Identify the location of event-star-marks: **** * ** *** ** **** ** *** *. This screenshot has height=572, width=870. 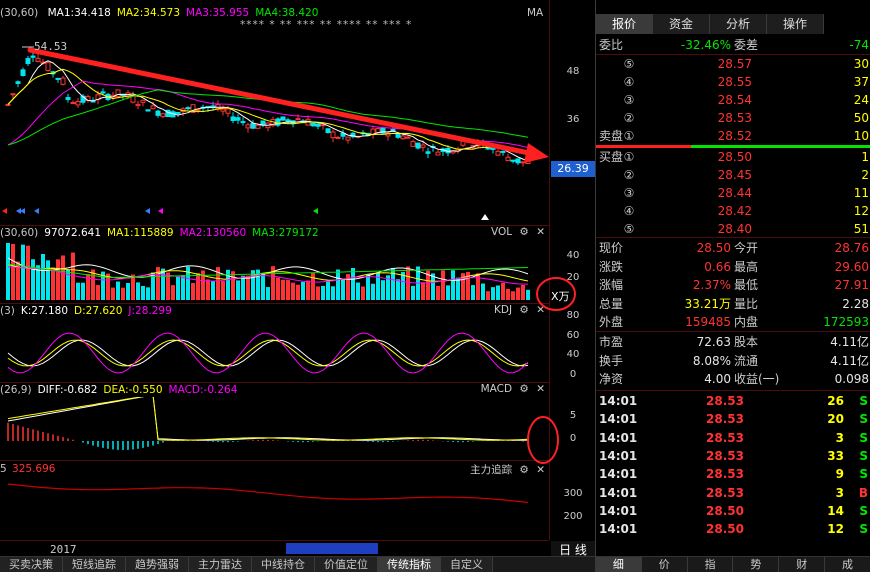
(326, 25).